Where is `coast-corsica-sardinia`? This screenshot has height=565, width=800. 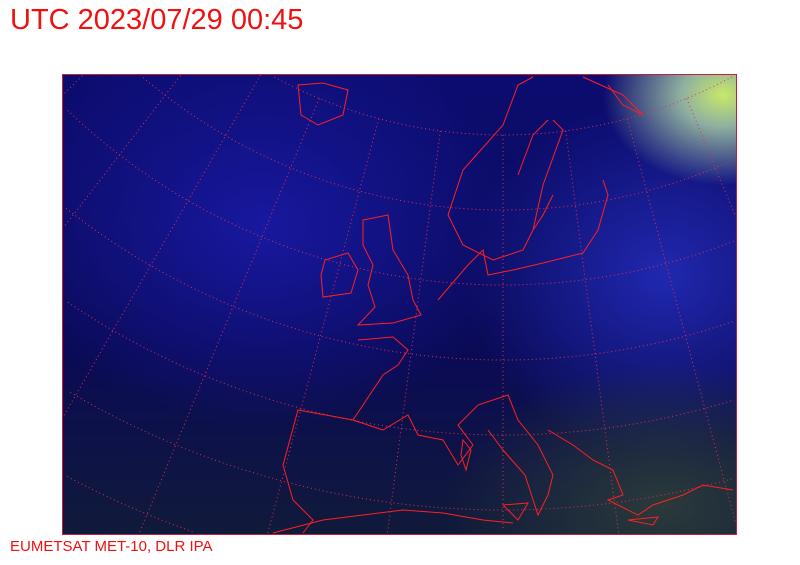 coast-corsica-sardinia is located at coordinates (466, 455).